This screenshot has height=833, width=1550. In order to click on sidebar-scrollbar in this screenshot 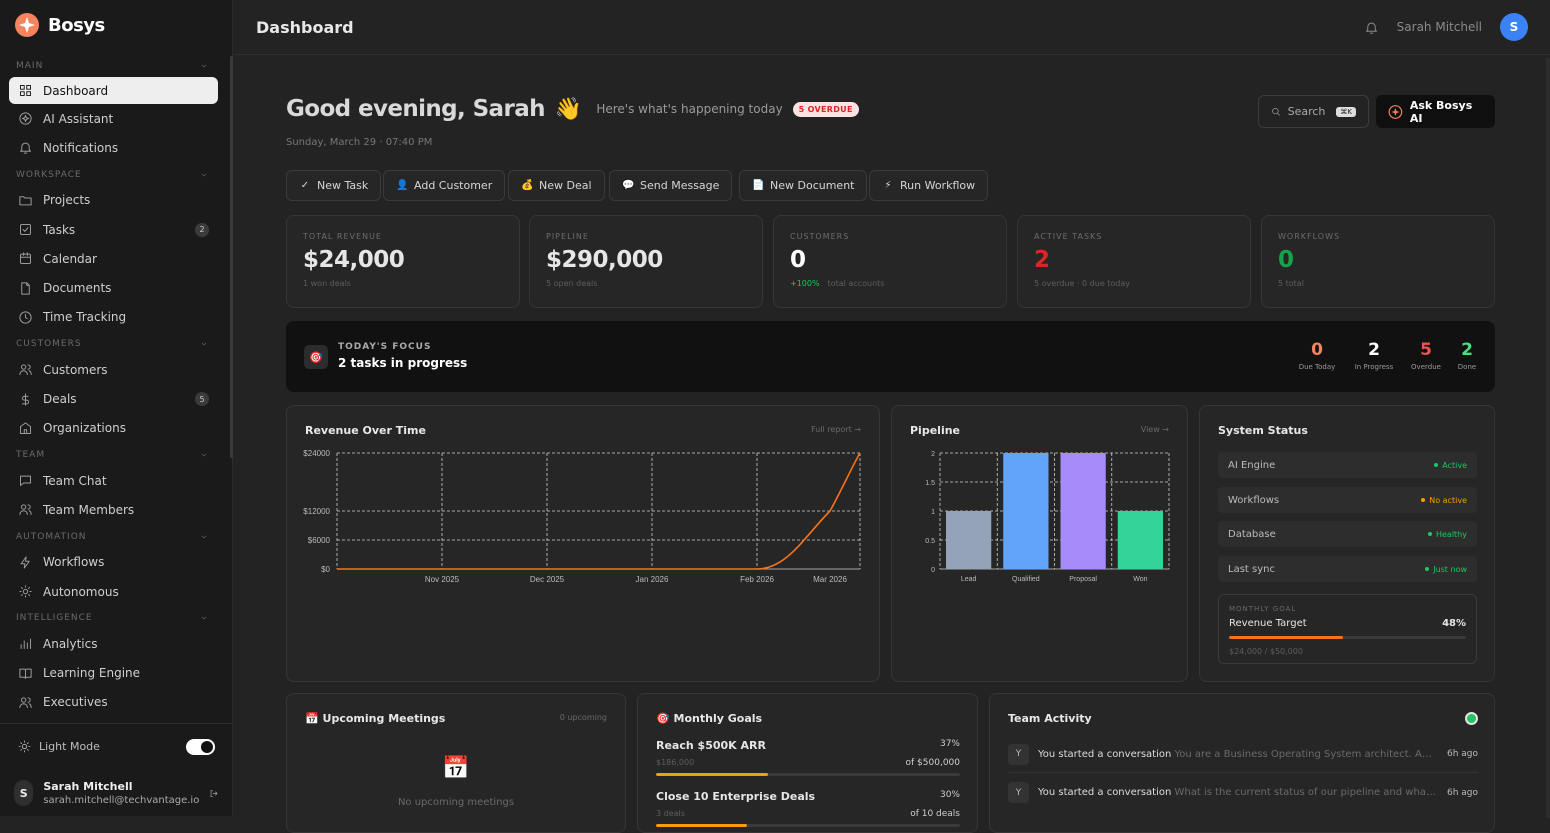, I will do `click(231, 257)`.